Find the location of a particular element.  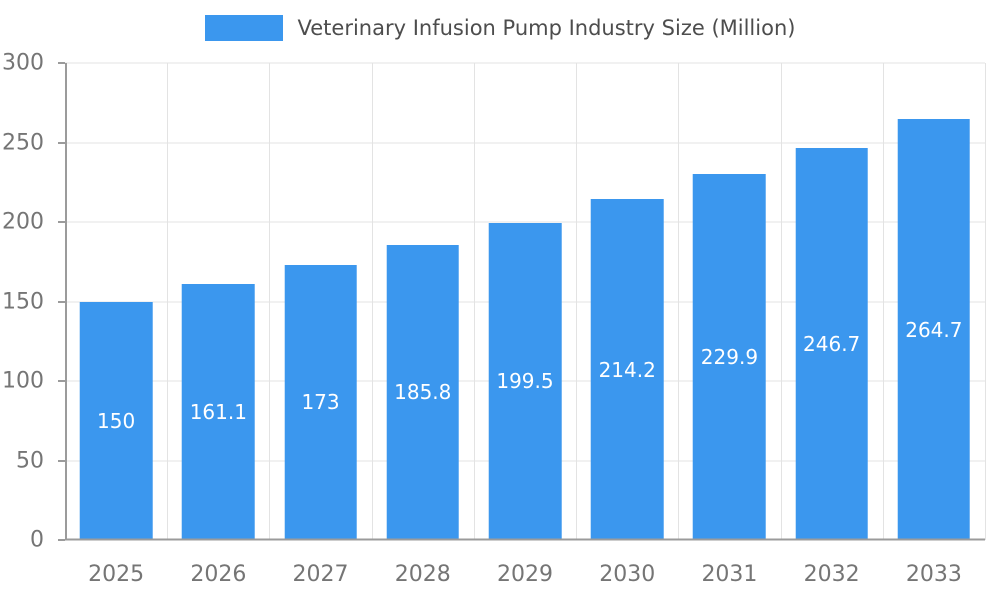

bar-2028: 185.8 is located at coordinates (423, 392).